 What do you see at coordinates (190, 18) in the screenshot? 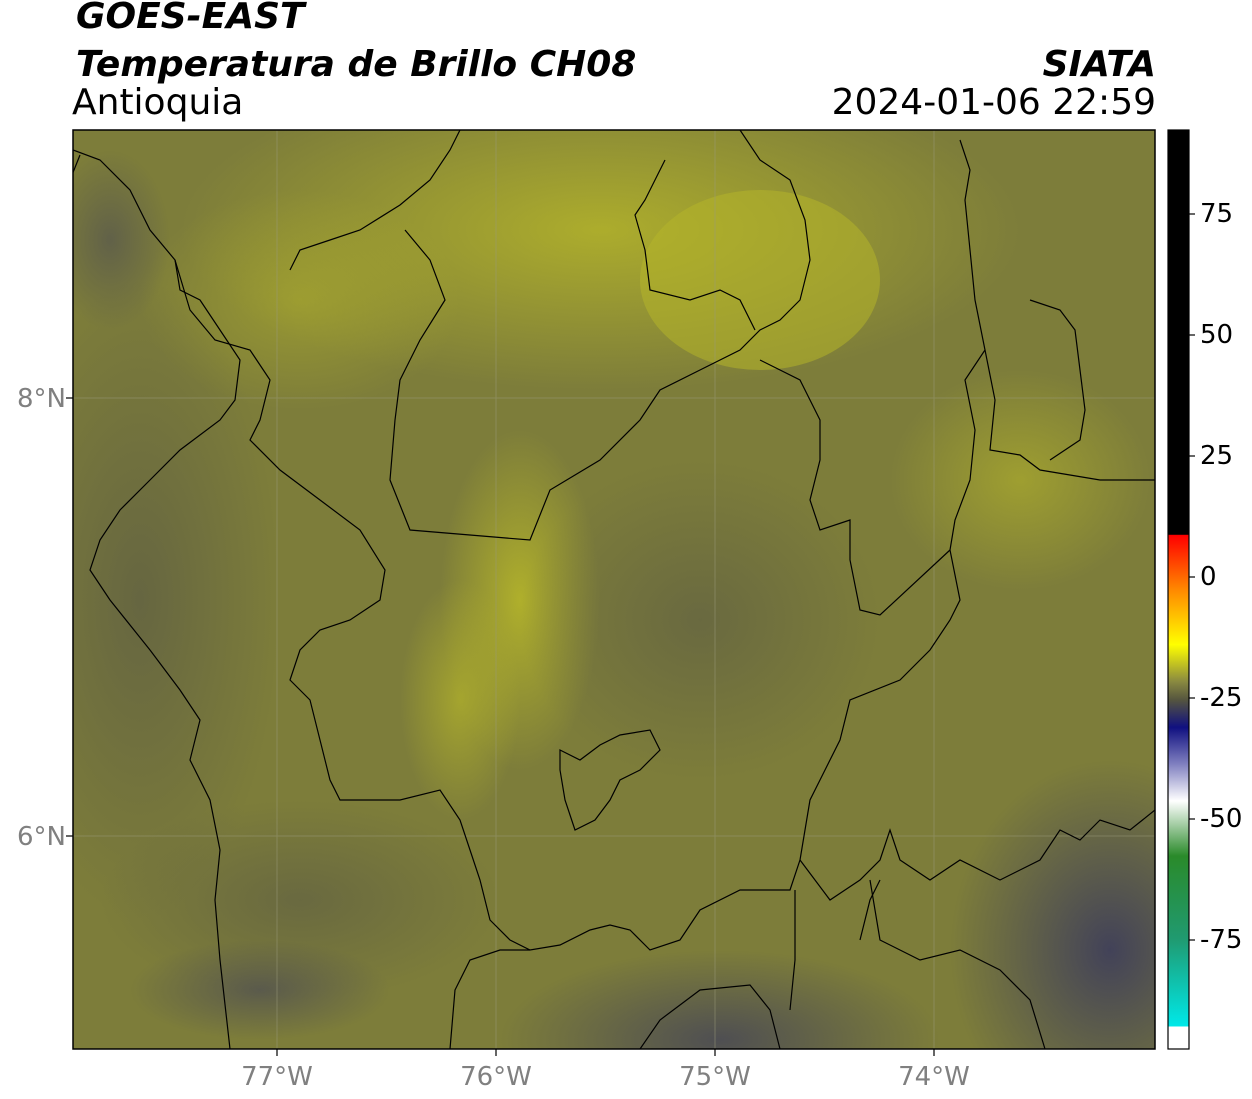
I see `satellite-title: GOES-EAST` at bounding box center [190, 18].